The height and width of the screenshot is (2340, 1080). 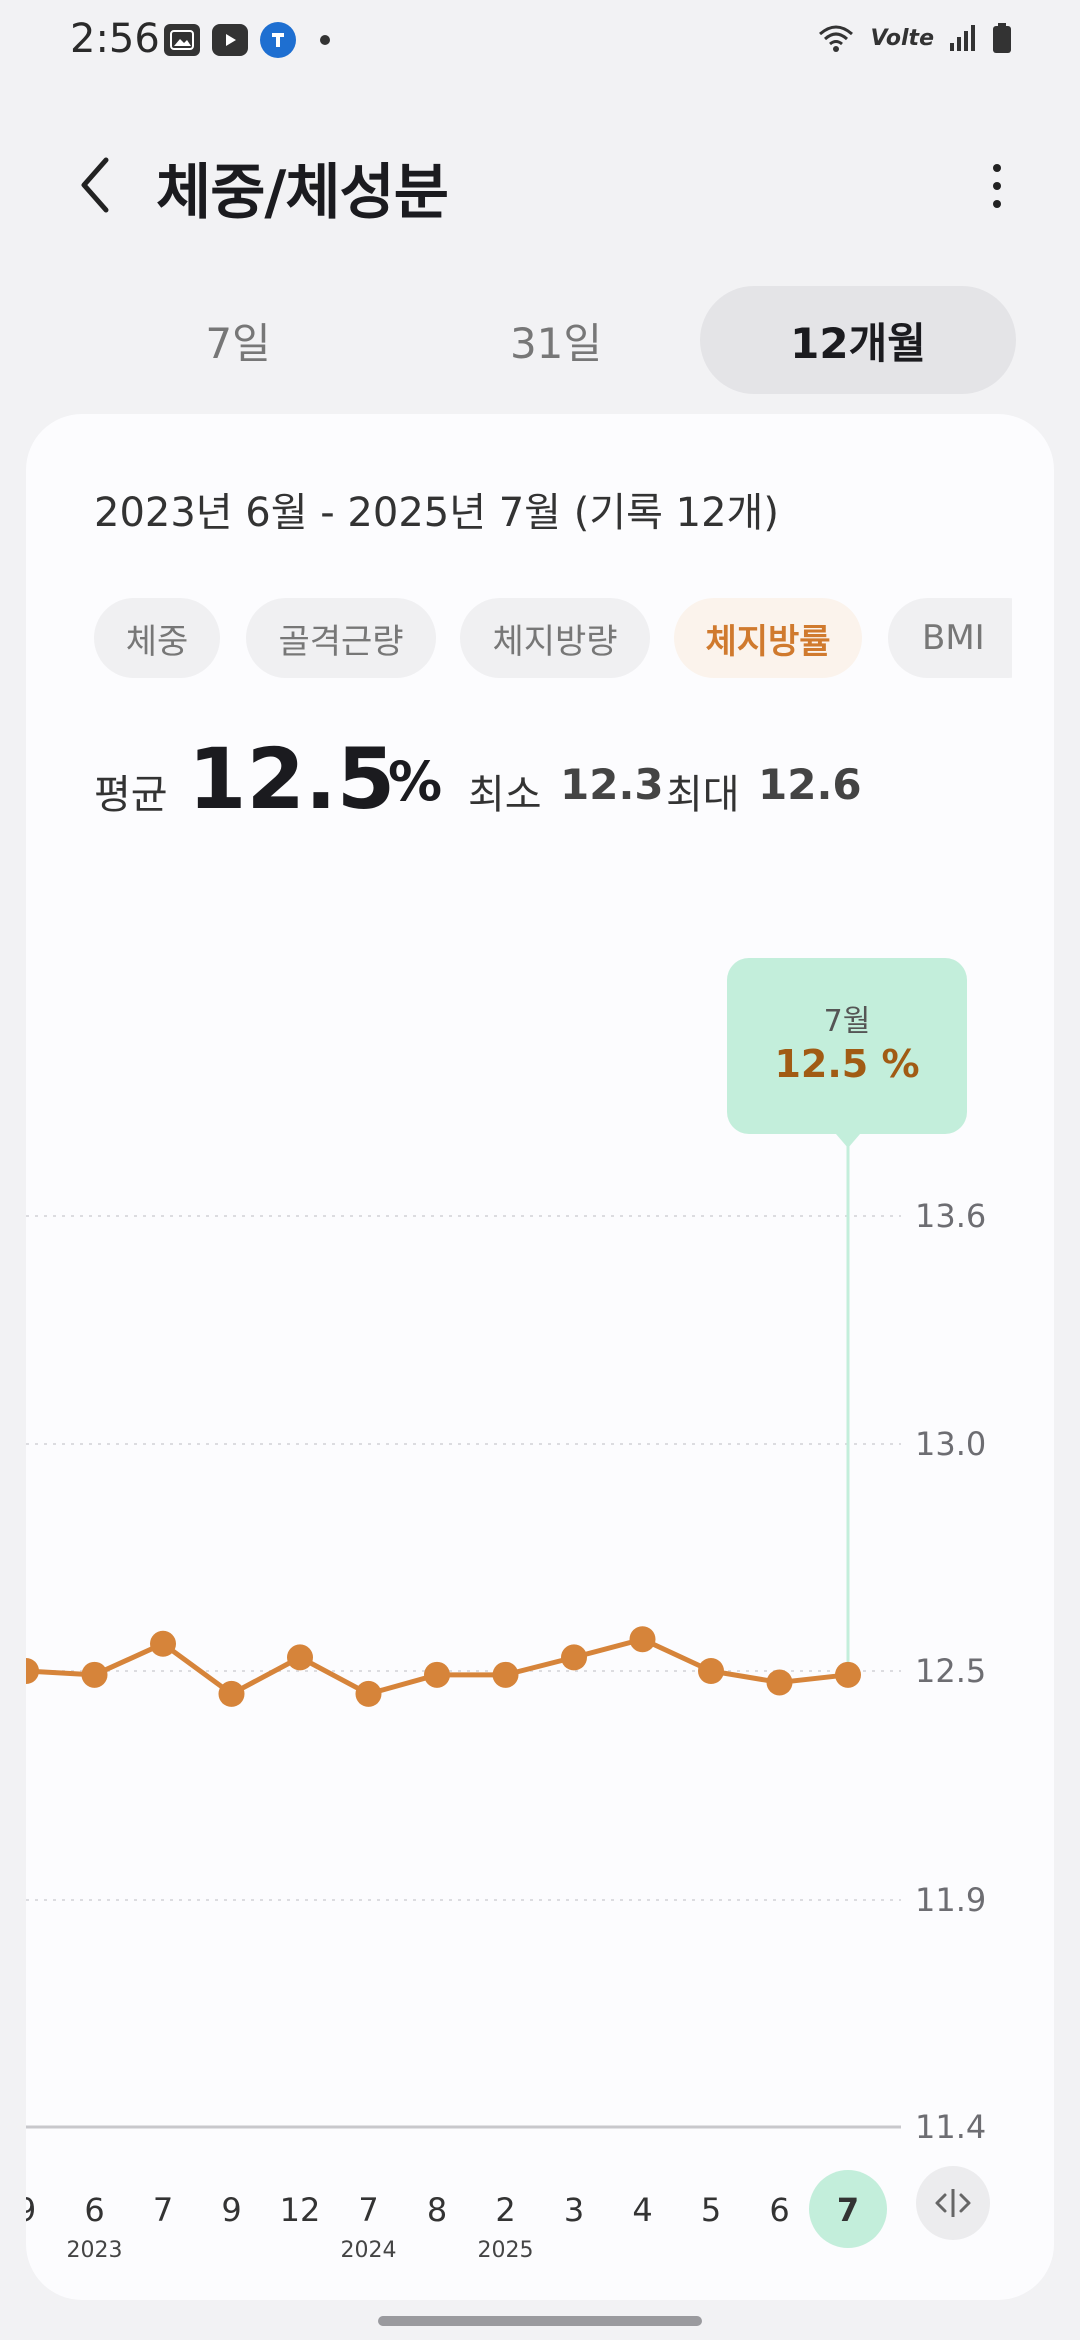 I want to click on y-tick-label: 12.5, so click(x=950, y=1671).